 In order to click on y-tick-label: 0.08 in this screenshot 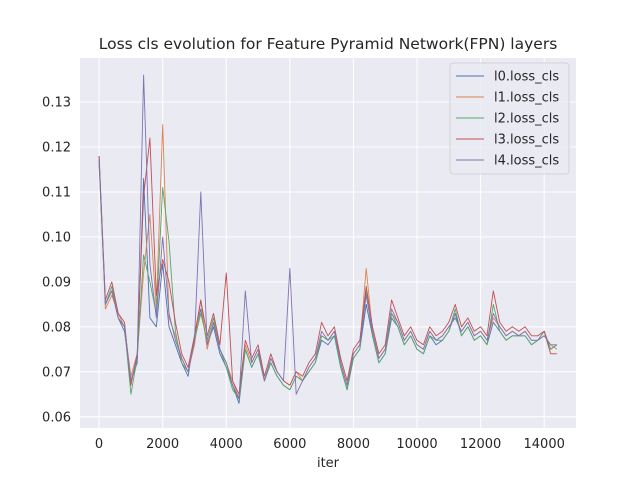, I will do `click(56, 327)`.